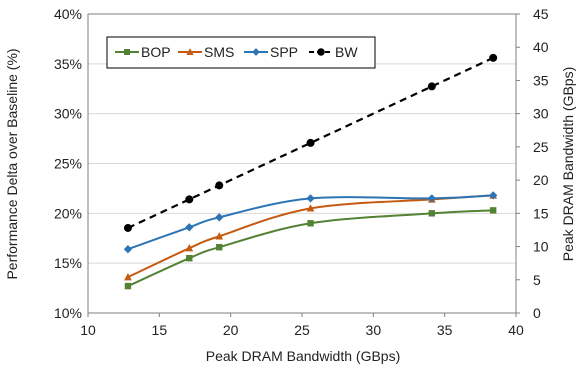 The width and height of the screenshot is (579, 372). Describe the element at coordinates (160, 330) in the screenshot. I see `x-tick-label: 15` at that location.